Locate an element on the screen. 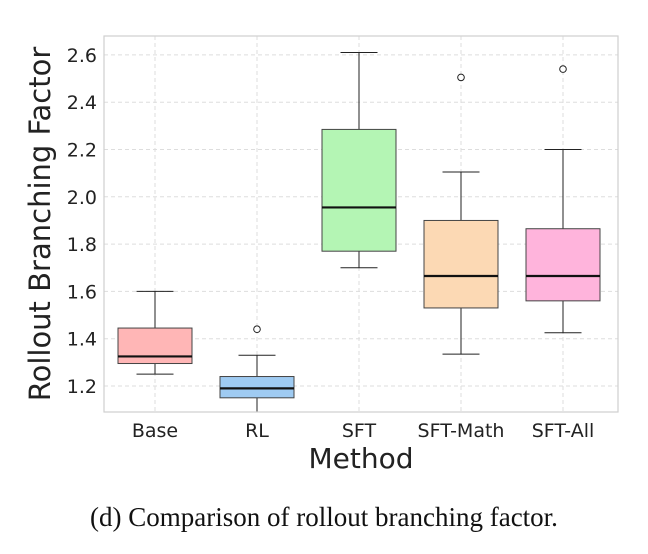  x-tick-labels: Base RL SFT SFT-Math SFT-All is located at coordinates (363, 431).